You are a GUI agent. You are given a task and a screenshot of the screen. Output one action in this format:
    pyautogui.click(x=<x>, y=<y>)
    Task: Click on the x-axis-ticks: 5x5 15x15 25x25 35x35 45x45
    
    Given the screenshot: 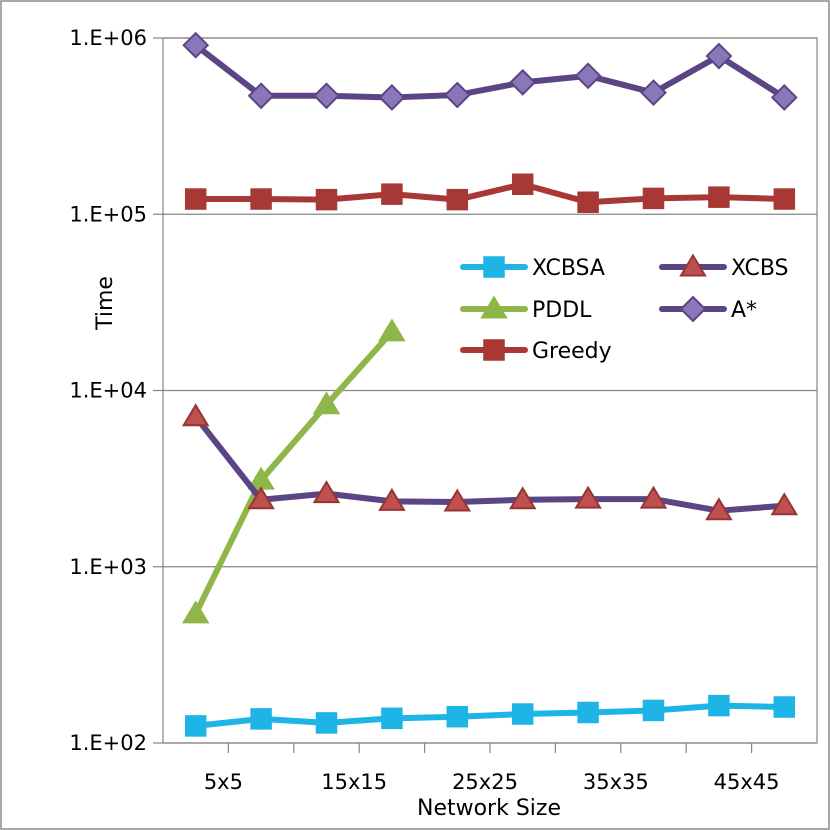 What is the action you would take?
    pyautogui.click(x=492, y=768)
    